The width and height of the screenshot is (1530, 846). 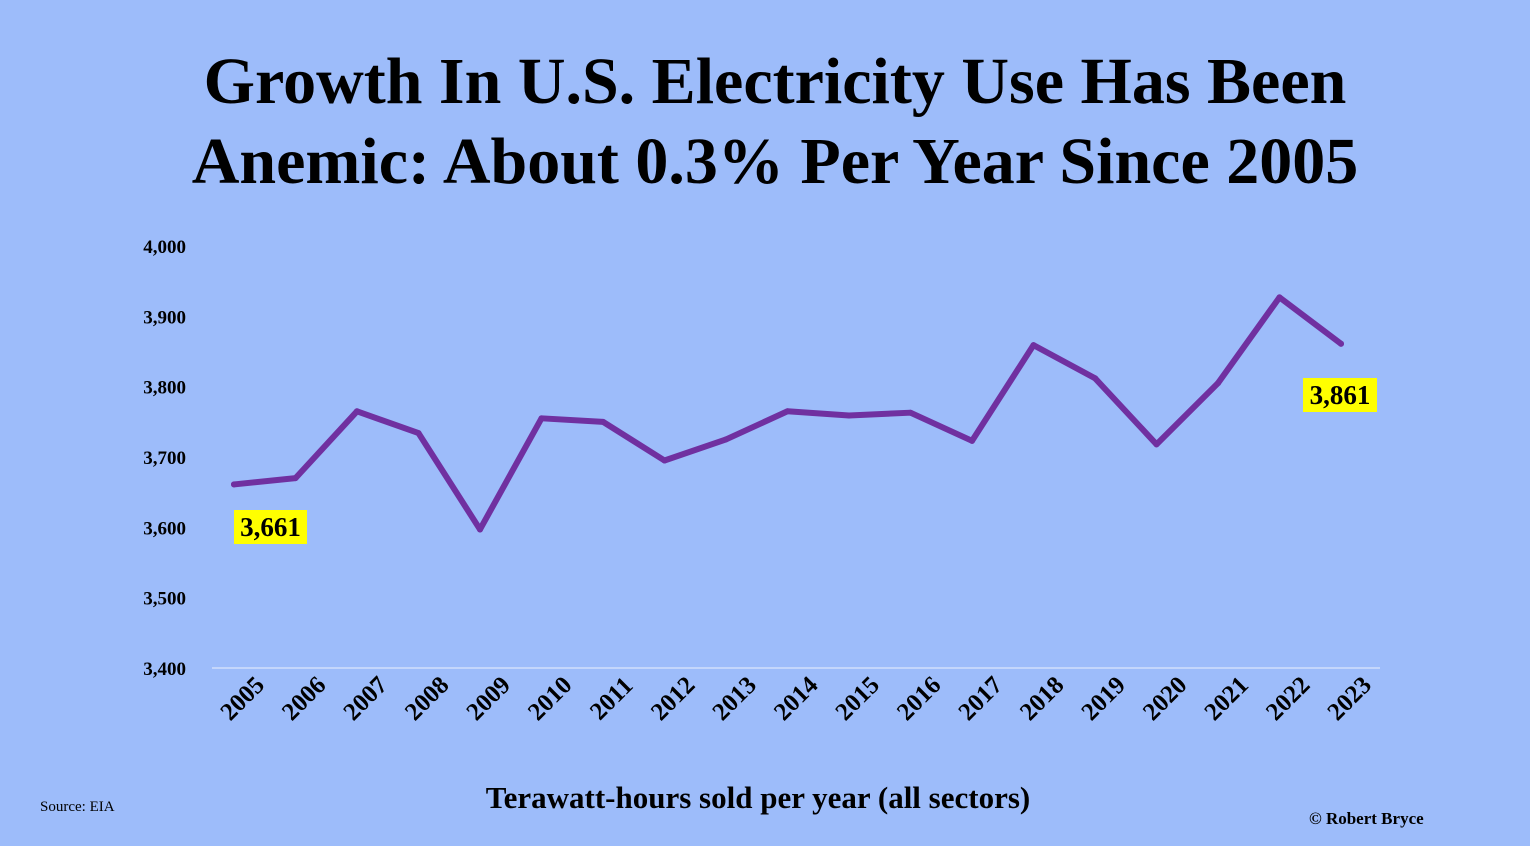 What do you see at coordinates (489, 699) in the screenshot?
I see `x-tick-label: 2009` at bounding box center [489, 699].